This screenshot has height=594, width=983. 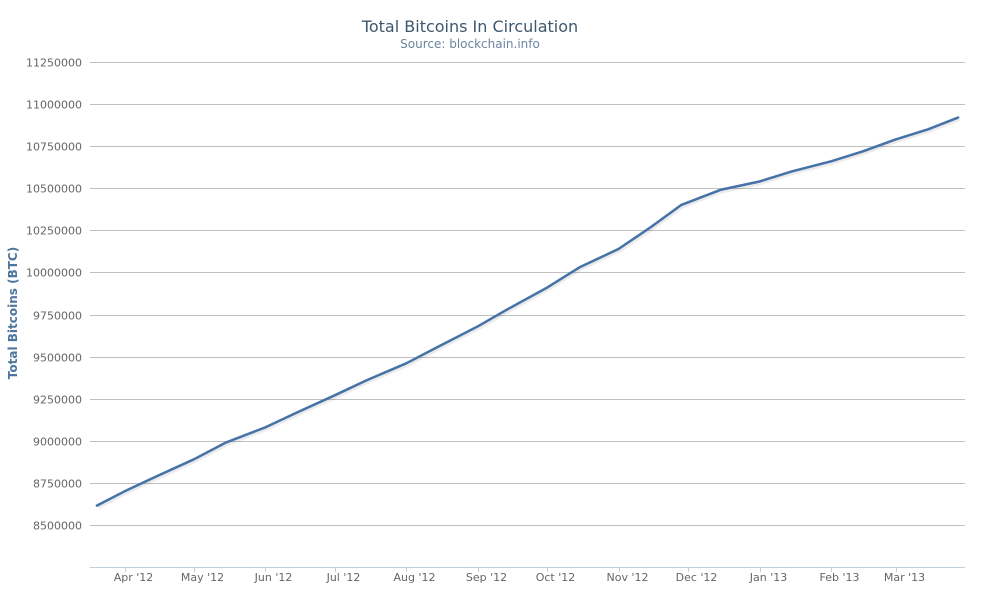 What do you see at coordinates (54, 273) in the screenshot?
I see `y-tick-label: 10000000` at bounding box center [54, 273].